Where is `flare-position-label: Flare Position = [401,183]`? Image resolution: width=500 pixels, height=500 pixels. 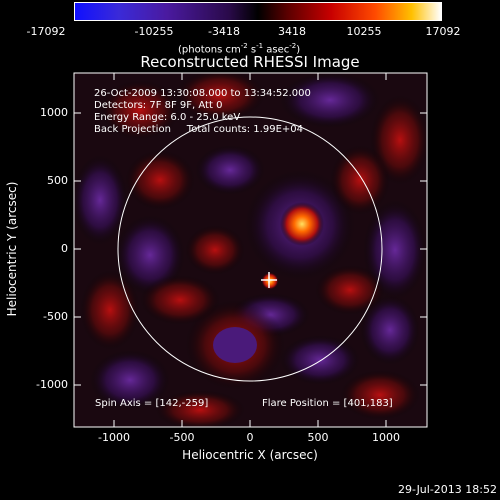
flare-position-label: Flare Position = [401,183] is located at coordinates (327, 403).